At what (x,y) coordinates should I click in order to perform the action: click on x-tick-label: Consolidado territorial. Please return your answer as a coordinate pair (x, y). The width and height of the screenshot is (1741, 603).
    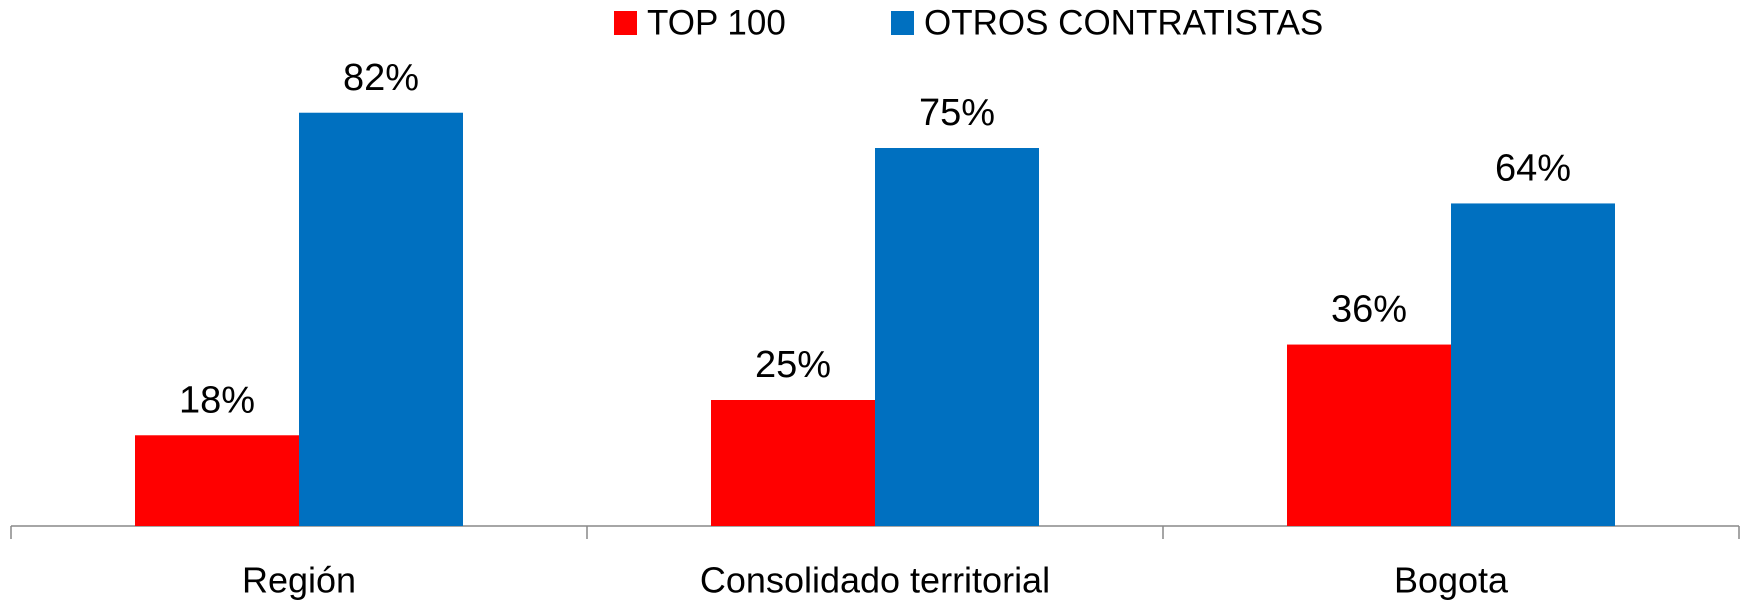
    Looking at the image, I should click on (875, 580).